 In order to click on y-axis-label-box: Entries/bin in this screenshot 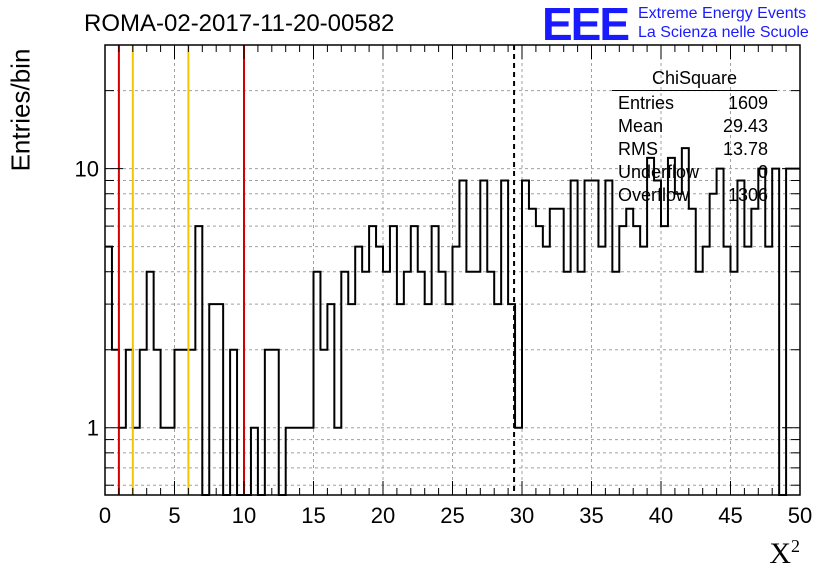, I will do `click(21, 110)`.